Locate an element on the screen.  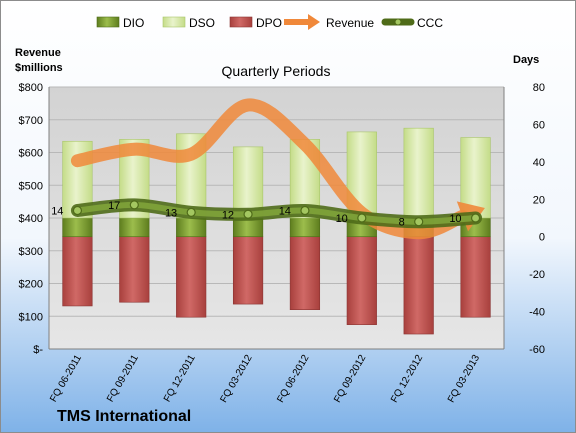
left-tick-label: $300 is located at coordinates (31, 252).